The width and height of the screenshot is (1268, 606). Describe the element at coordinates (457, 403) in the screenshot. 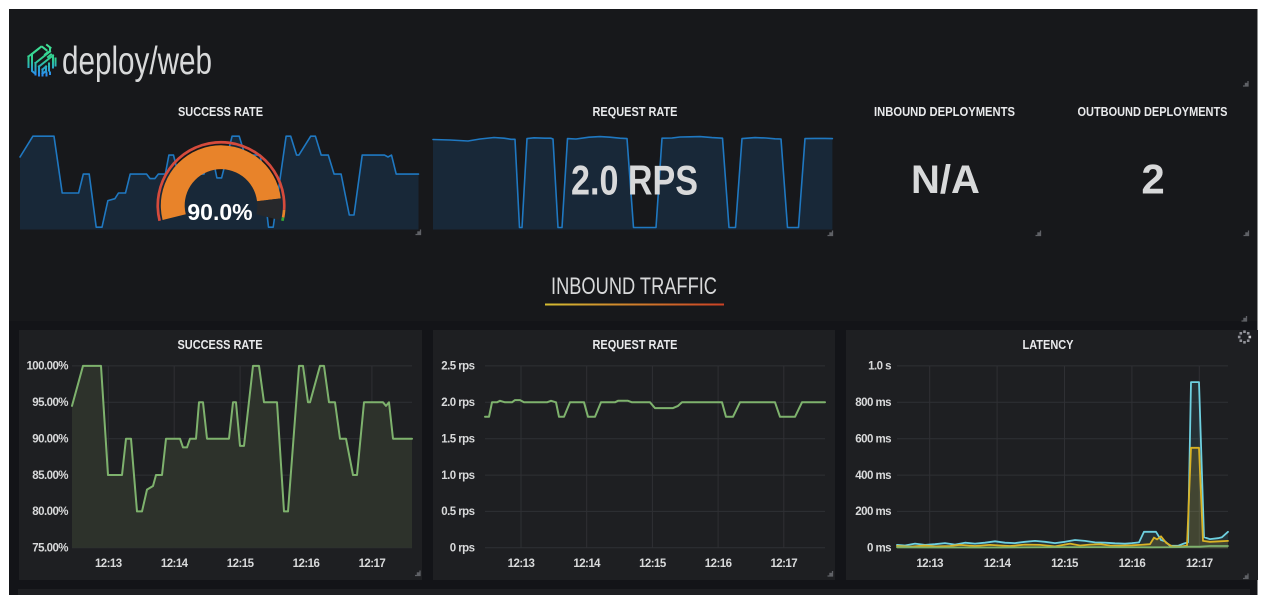

I see `svg-text: 2.0 rps` at that location.